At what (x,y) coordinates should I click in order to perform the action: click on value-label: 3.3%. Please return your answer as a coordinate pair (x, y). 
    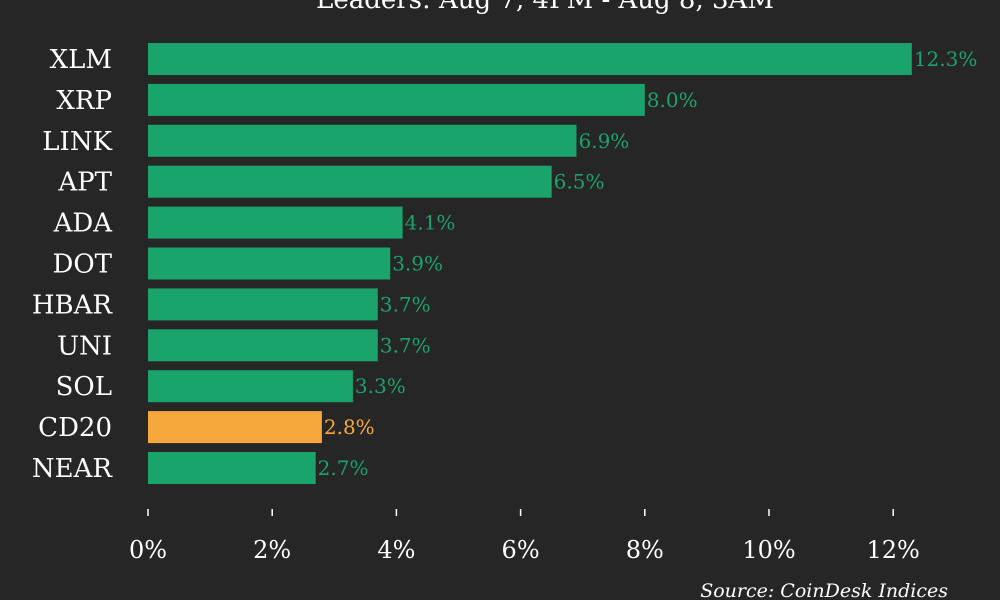
    Looking at the image, I should click on (380, 386).